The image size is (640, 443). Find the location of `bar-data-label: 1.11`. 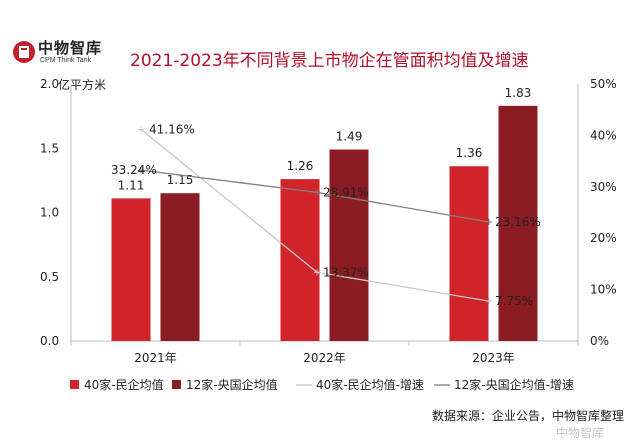

bar-data-label: 1.11 is located at coordinates (131, 185).